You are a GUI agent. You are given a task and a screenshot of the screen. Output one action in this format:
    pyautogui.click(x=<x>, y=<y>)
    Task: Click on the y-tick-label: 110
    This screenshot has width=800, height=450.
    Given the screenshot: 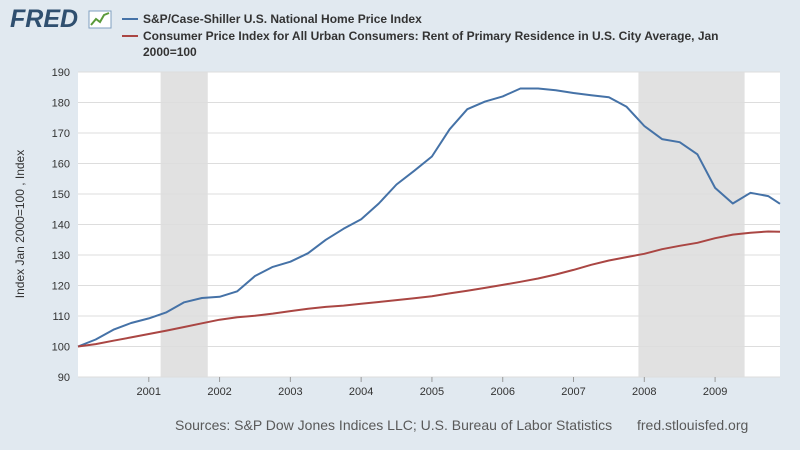 What is the action you would take?
    pyautogui.click(x=61, y=317)
    